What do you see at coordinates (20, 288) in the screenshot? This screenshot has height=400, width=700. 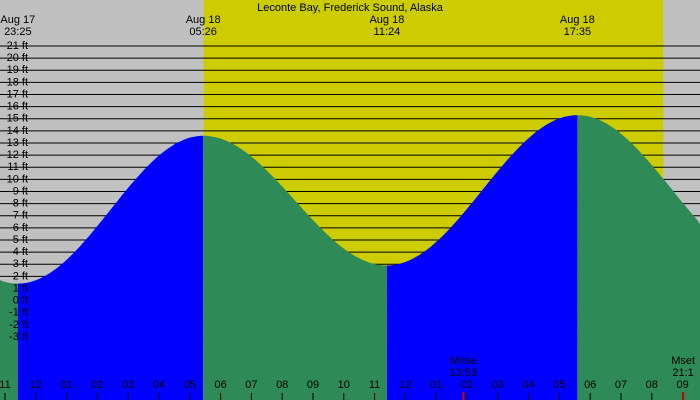 I see `y-tick-label: 1 ft` at bounding box center [20, 288].